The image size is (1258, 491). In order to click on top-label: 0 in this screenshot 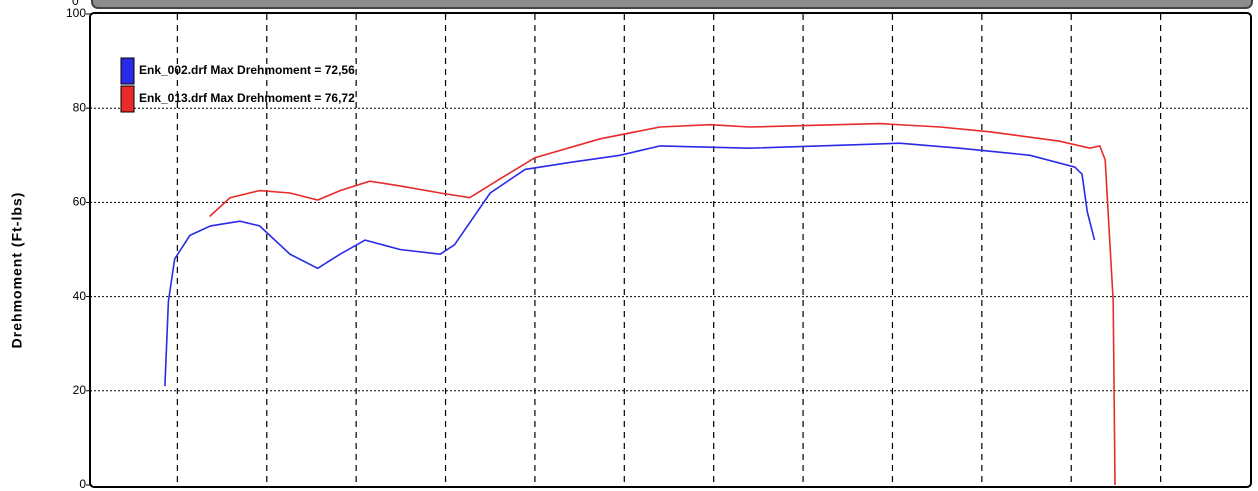, I will do `click(75, 4)`.